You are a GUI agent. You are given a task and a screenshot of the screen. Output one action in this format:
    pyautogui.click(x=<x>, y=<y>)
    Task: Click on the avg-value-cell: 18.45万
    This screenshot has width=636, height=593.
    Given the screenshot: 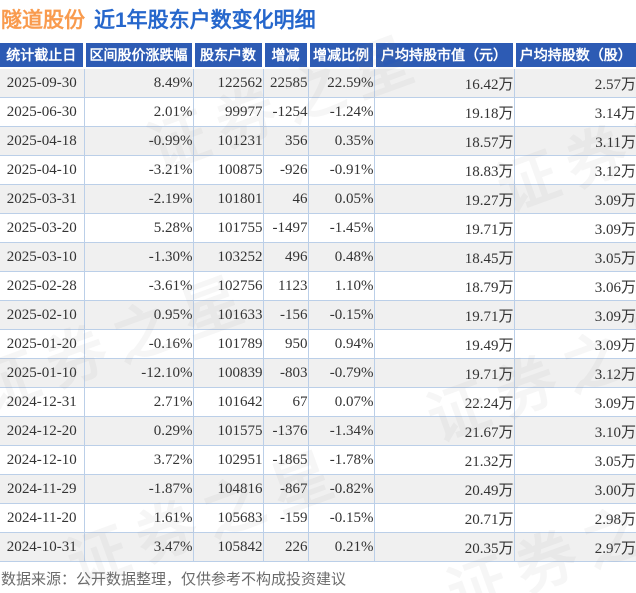 What is the action you would take?
    pyautogui.click(x=444, y=257)
    